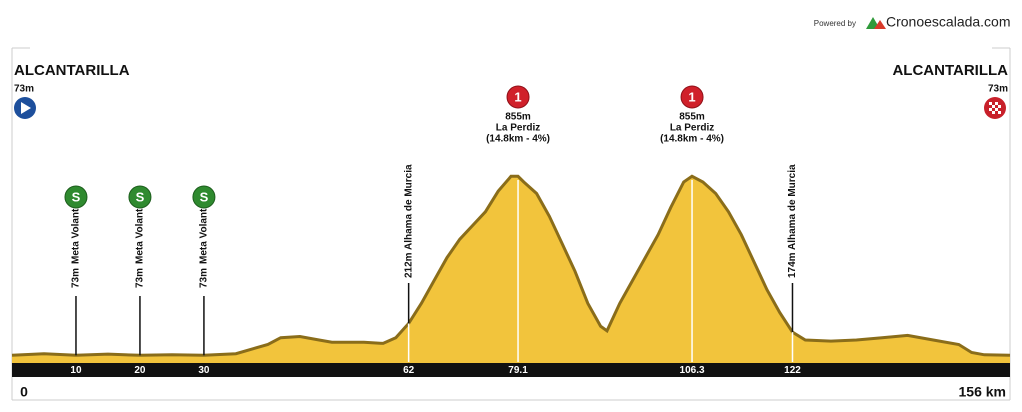 The height and width of the screenshot is (412, 1022). What do you see at coordinates (880, 24) in the screenshot?
I see `logo` at bounding box center [880, 24].